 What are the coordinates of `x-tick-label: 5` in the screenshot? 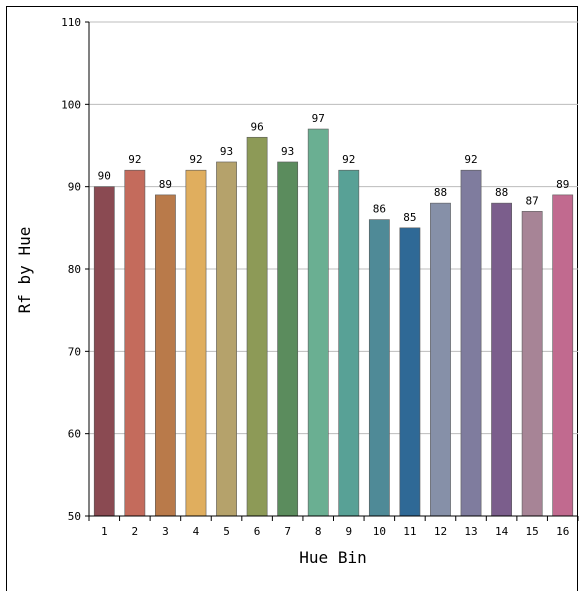 It's located at (226, 531).